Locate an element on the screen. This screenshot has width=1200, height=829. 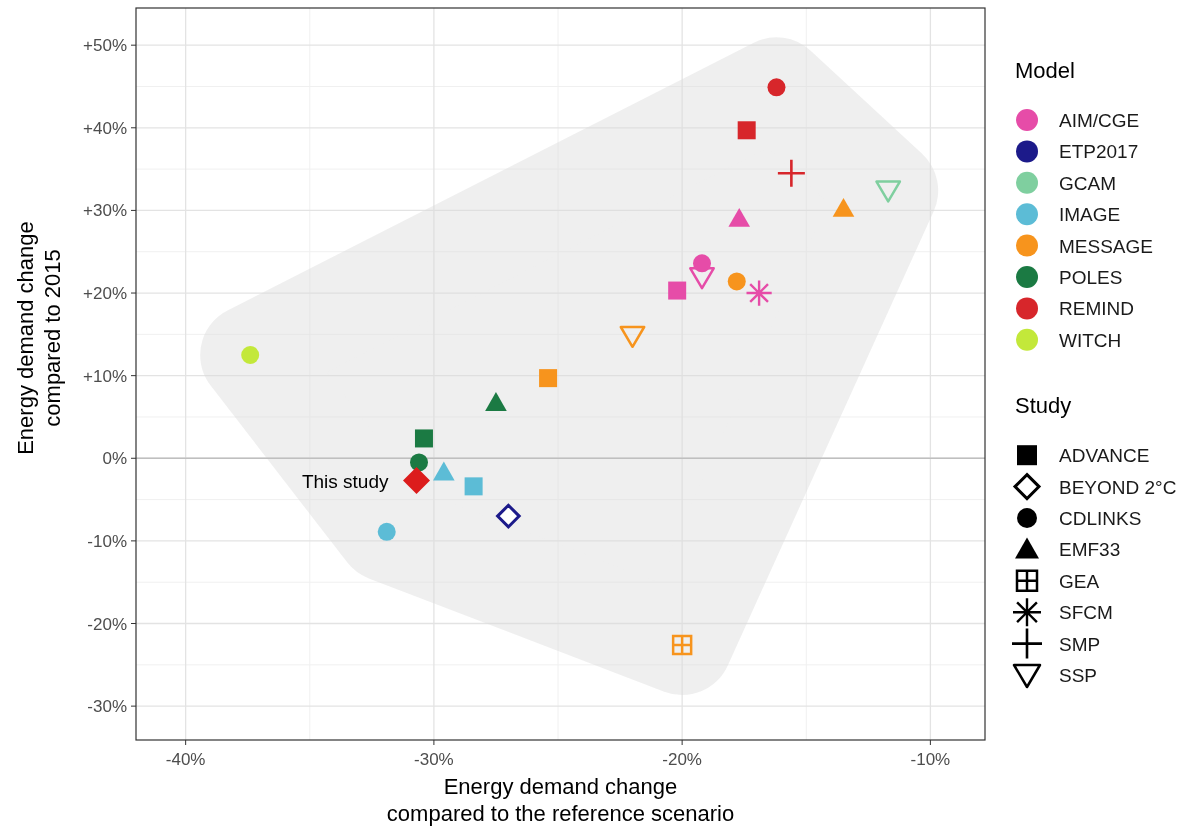
y-tick-label: +40% is located at coordinates (105, 128).